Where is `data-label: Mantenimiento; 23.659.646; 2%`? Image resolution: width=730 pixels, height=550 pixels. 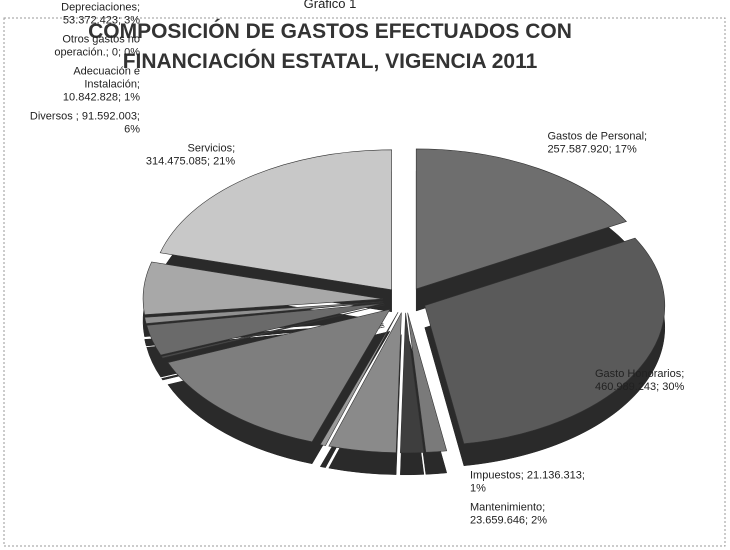
data-label: Mantenimiento; 23.659.646; 2% is located at coordinates (508, 514).